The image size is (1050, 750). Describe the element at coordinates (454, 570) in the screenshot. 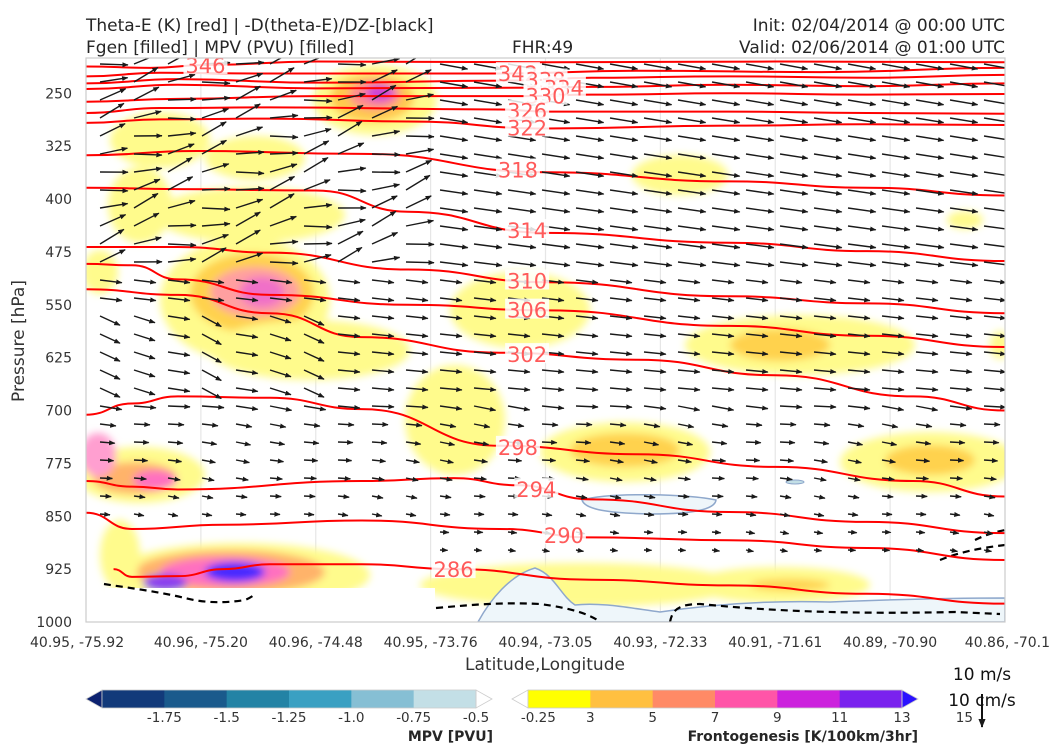

I see `theta-e-label: 286` at that location.